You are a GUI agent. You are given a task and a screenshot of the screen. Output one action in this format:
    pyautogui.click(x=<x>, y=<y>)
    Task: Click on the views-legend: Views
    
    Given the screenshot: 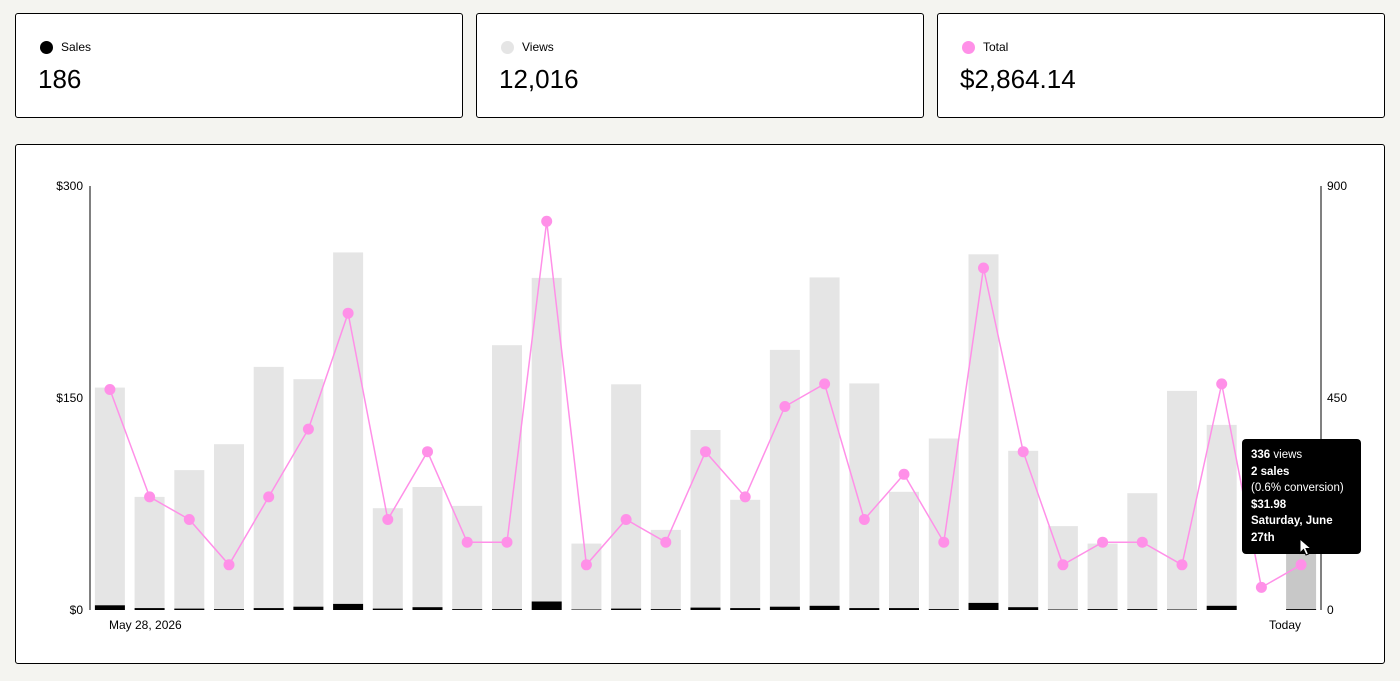 What is the action you would take?
    pyautogui.click(x=527, y=47)
    